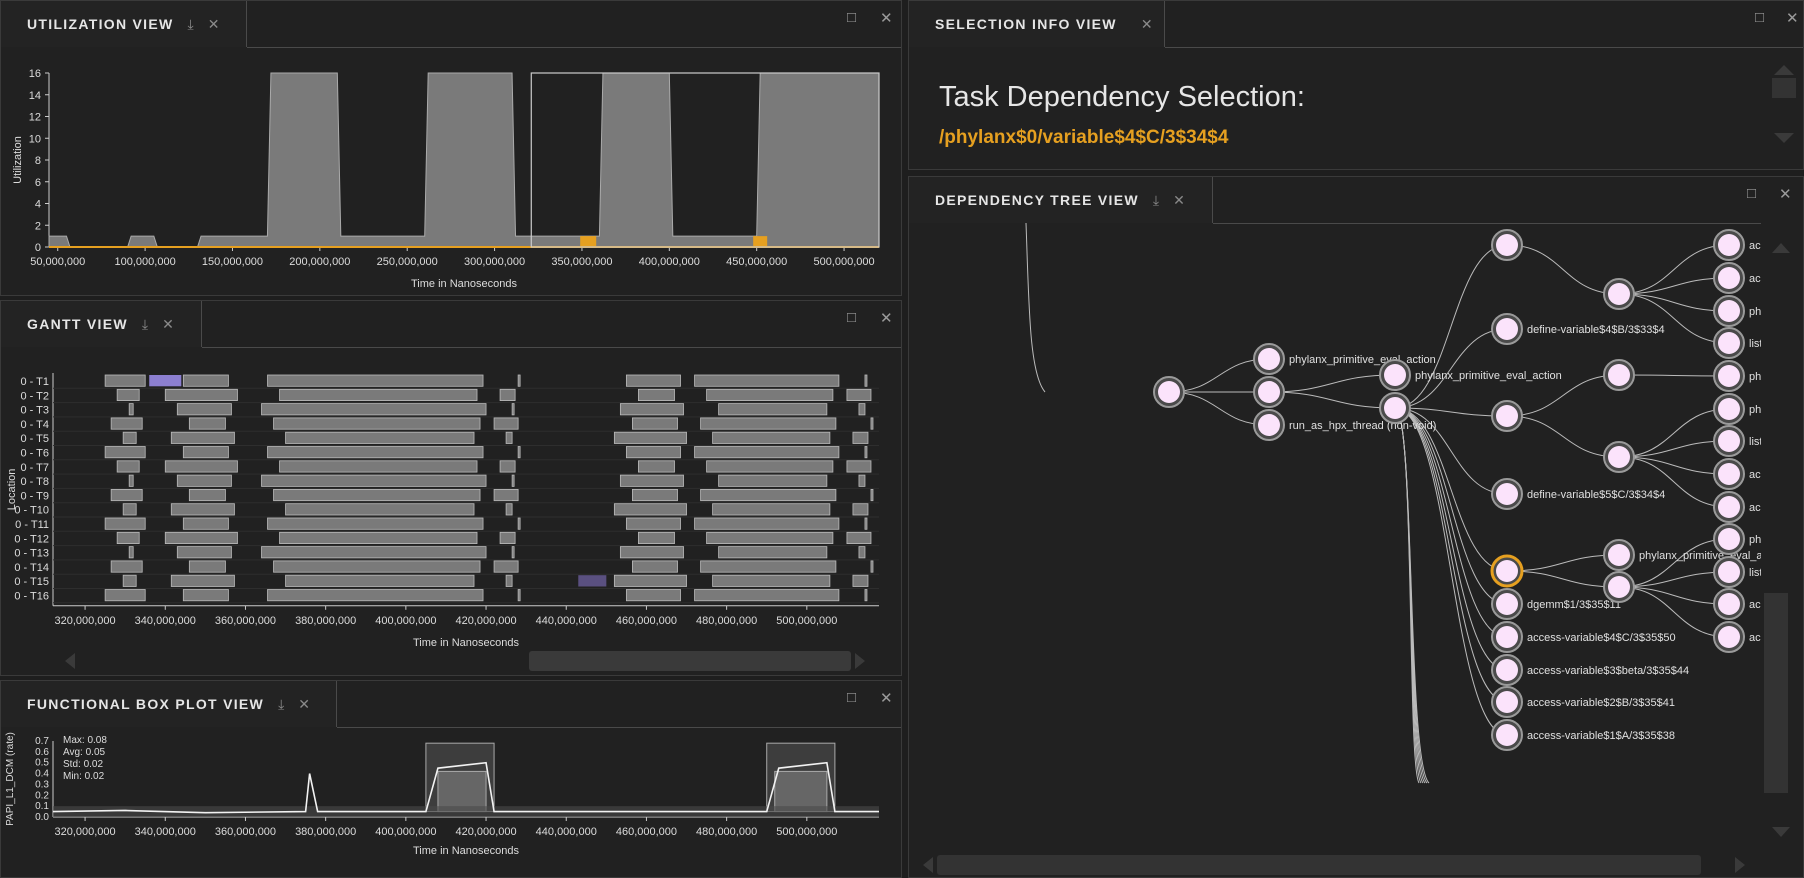 This screenshot has height=878, width=1804. Describe the element at coordinates (464, 160) in the screenshot. I see `utilization-area` at that location.